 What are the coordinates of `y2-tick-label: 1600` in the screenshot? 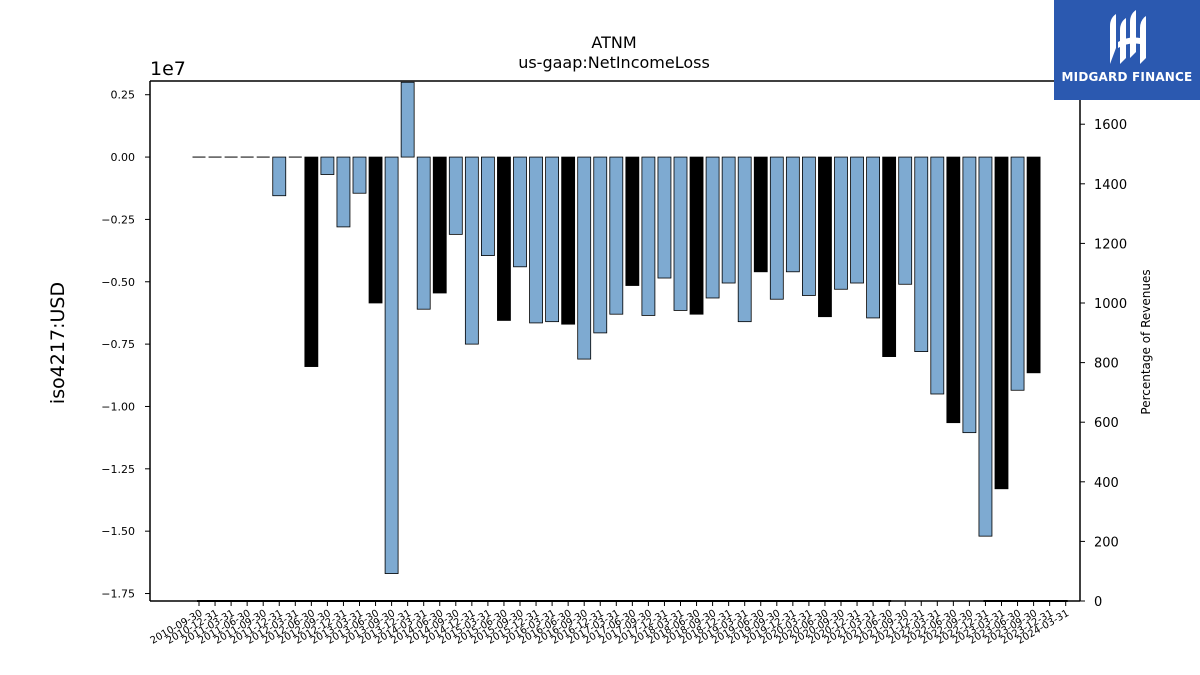 It's located at (1110, 125).